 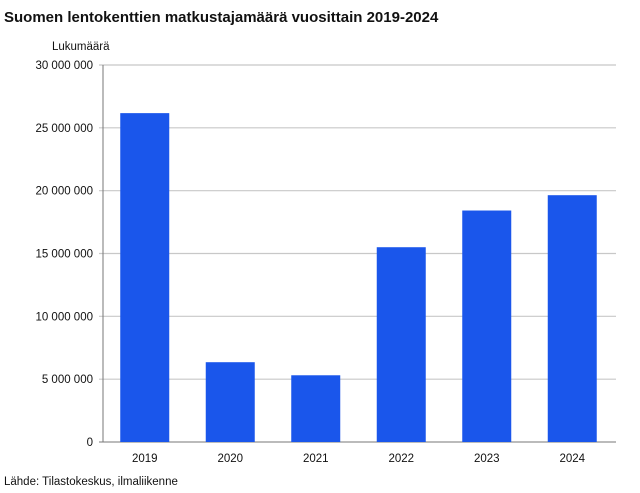 What do you see at coordinates (401, 459) in the screenshot?
I see `x-tick-label: 2022` at bounding box center [401, 459].